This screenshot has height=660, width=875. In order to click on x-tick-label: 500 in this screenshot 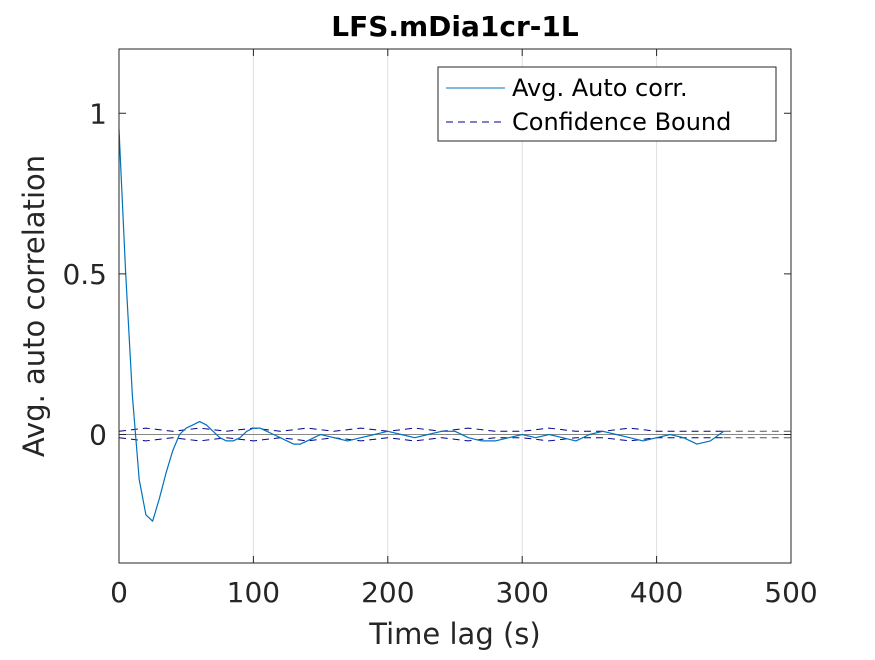, I will do `click(790, 592)`.